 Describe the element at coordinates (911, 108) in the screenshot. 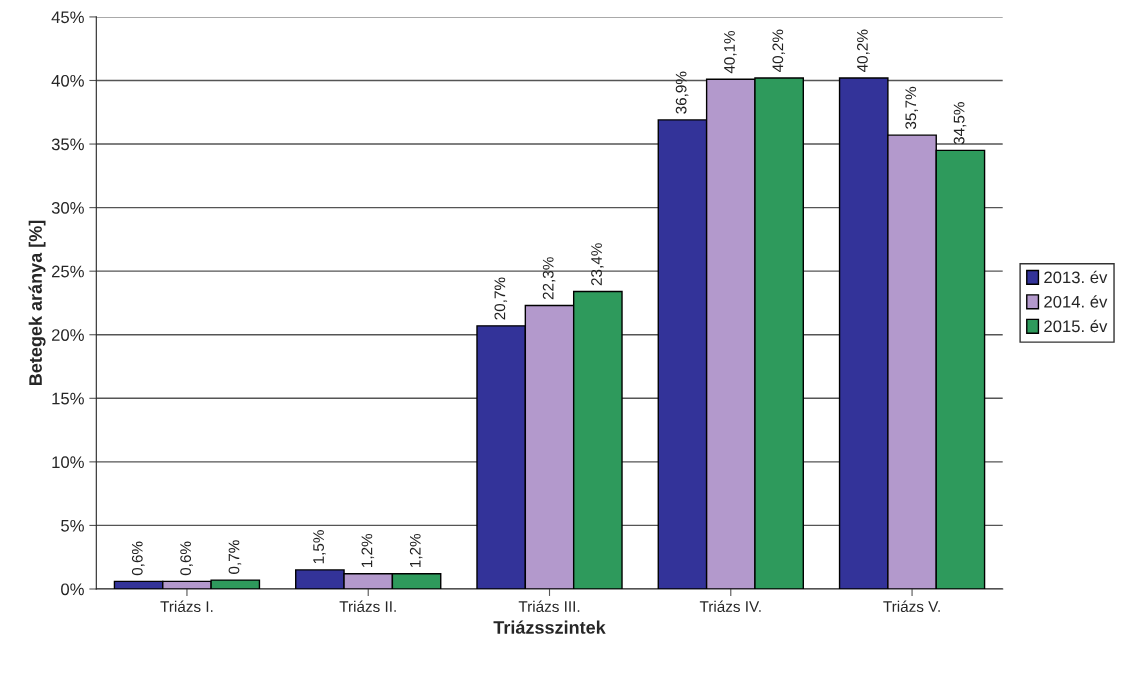

I see `data-label: 35,7%` at that location.